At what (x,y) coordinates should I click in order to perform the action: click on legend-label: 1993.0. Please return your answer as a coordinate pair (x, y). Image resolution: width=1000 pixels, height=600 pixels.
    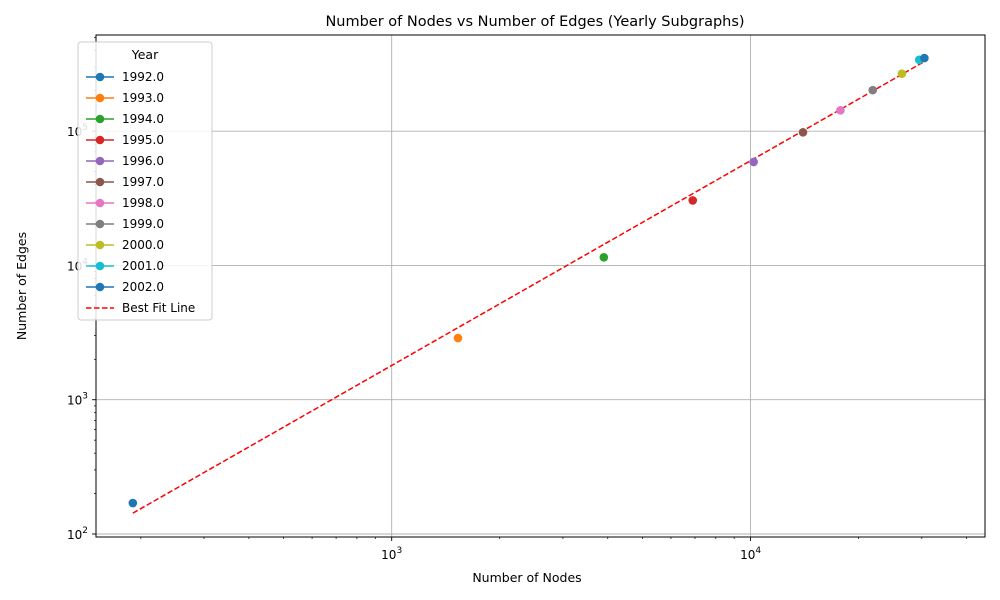
    Looking at the image, I should click on (143, 98).